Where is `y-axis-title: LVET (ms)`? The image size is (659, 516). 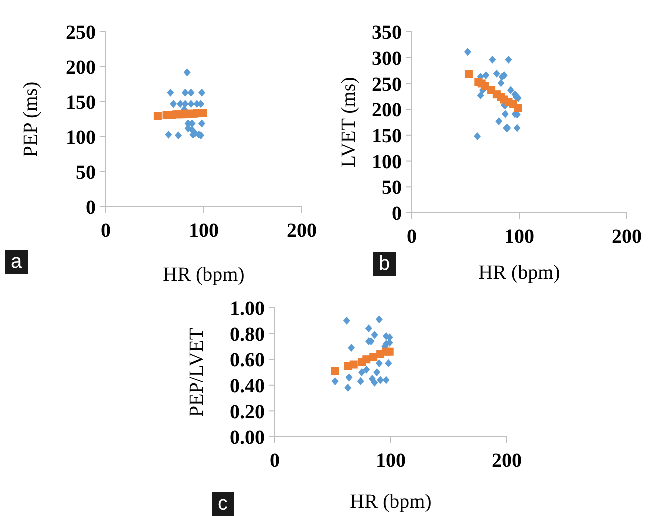
y-axis-title: LVET (ms) is located at coordinates (349, 122).